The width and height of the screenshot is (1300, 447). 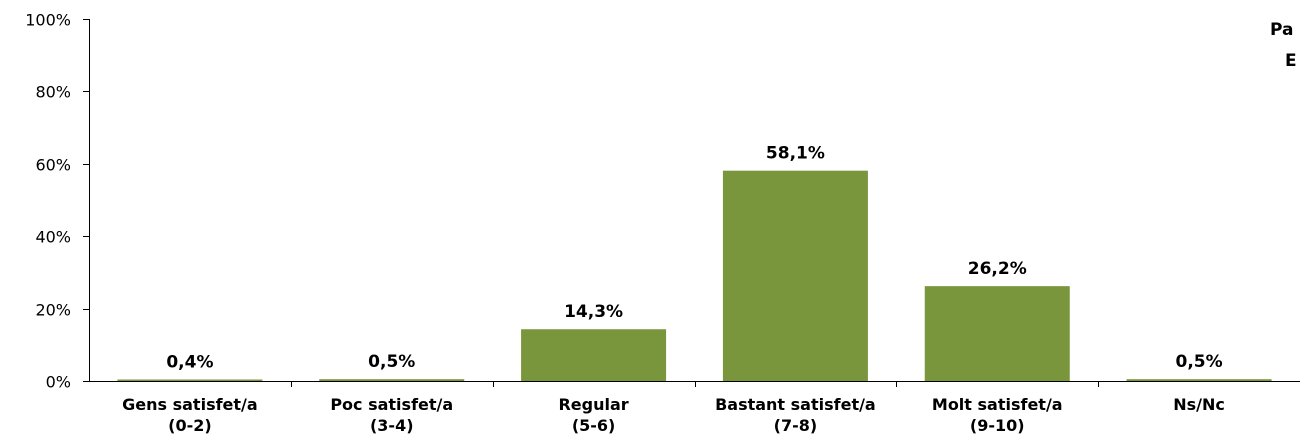 What do you see at coordinates (57, 201) in the screenshot?
I see `y-axis-ticks: 0% 20% 40% 60% 80% 100%` at bounding box center [57, 201].